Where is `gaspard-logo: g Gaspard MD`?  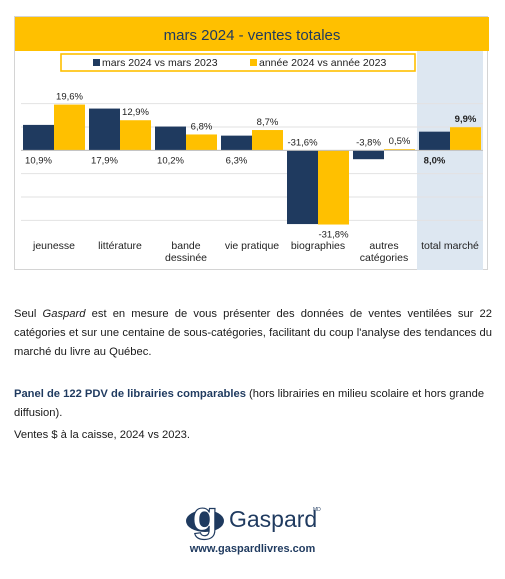
gaspard-logo: g Gaspard MD is located at coordinates (253, 516).